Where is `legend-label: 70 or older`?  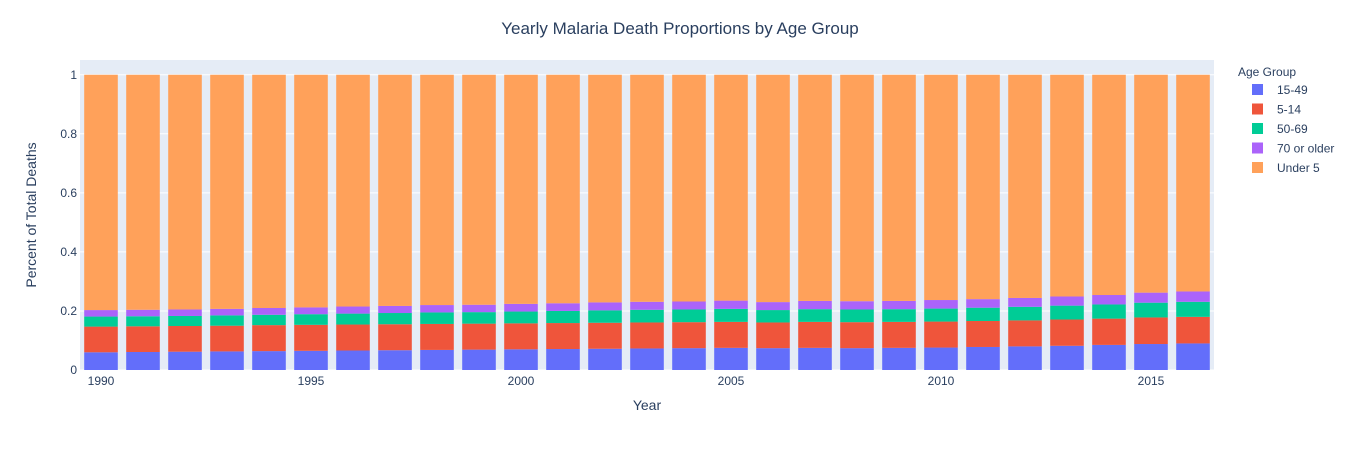
legend-label: 70 or older is located at coordinates (1305, 149).